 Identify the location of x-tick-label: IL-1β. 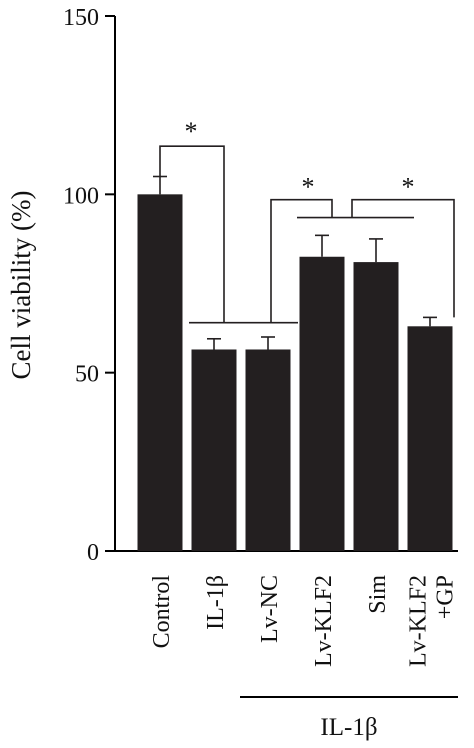
(216, 602).